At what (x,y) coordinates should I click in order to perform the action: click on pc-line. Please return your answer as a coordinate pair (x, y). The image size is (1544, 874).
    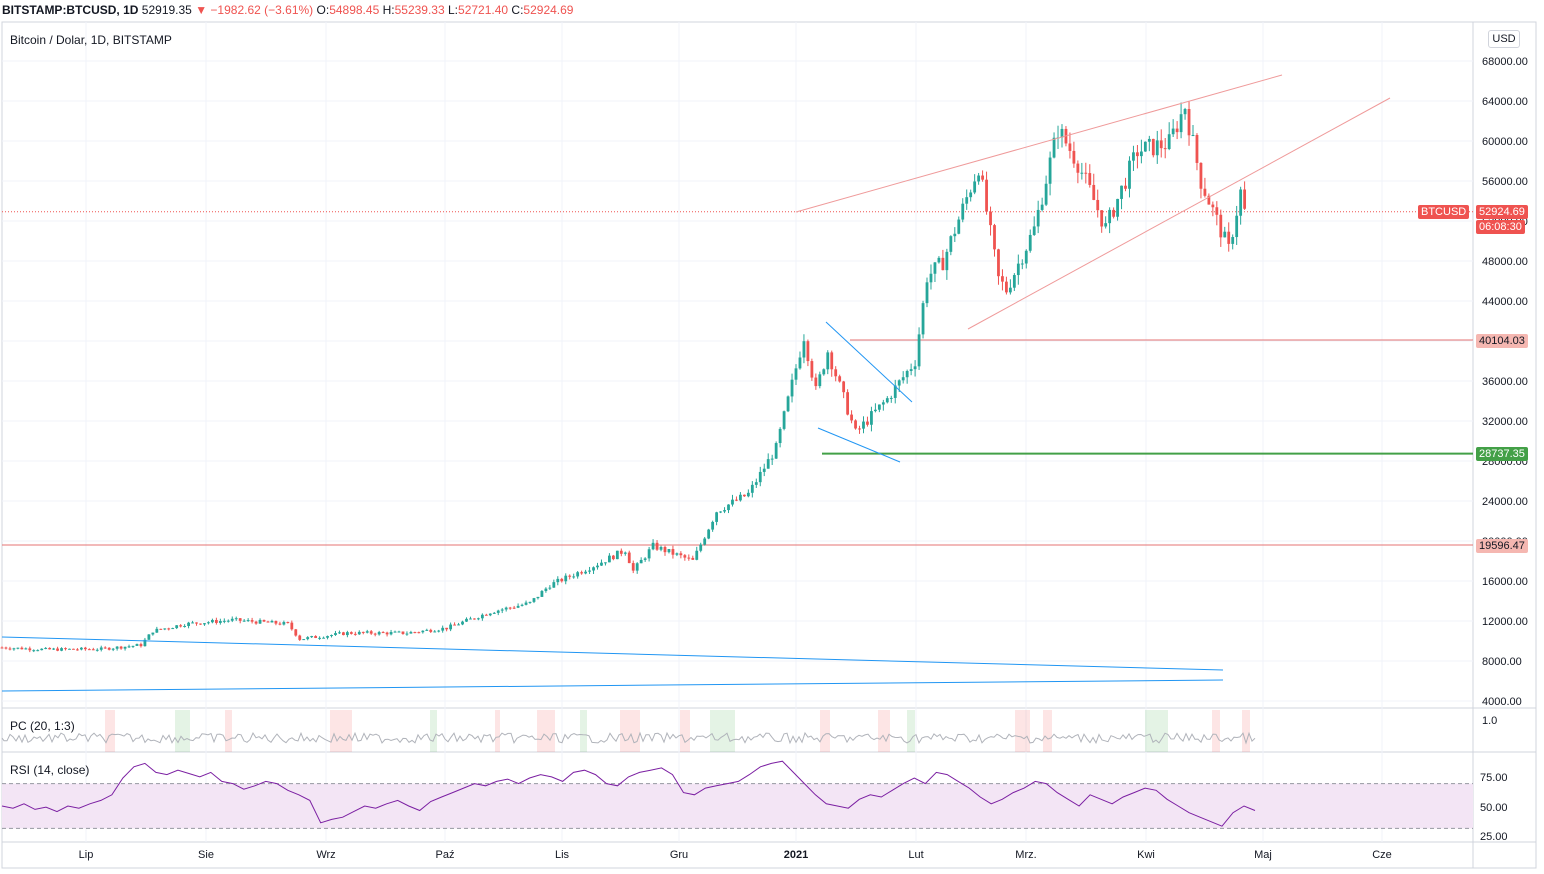
    Looking at the image, I should click on (628, 738).